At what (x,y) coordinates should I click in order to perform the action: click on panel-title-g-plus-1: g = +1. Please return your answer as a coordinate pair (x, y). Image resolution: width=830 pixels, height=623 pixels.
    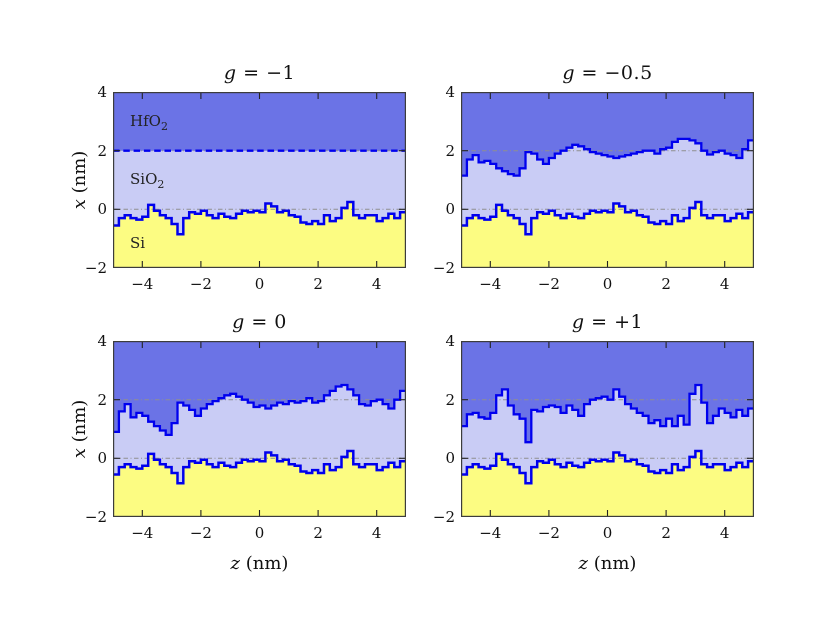
    Looking at the image, I should click on (607, 322).